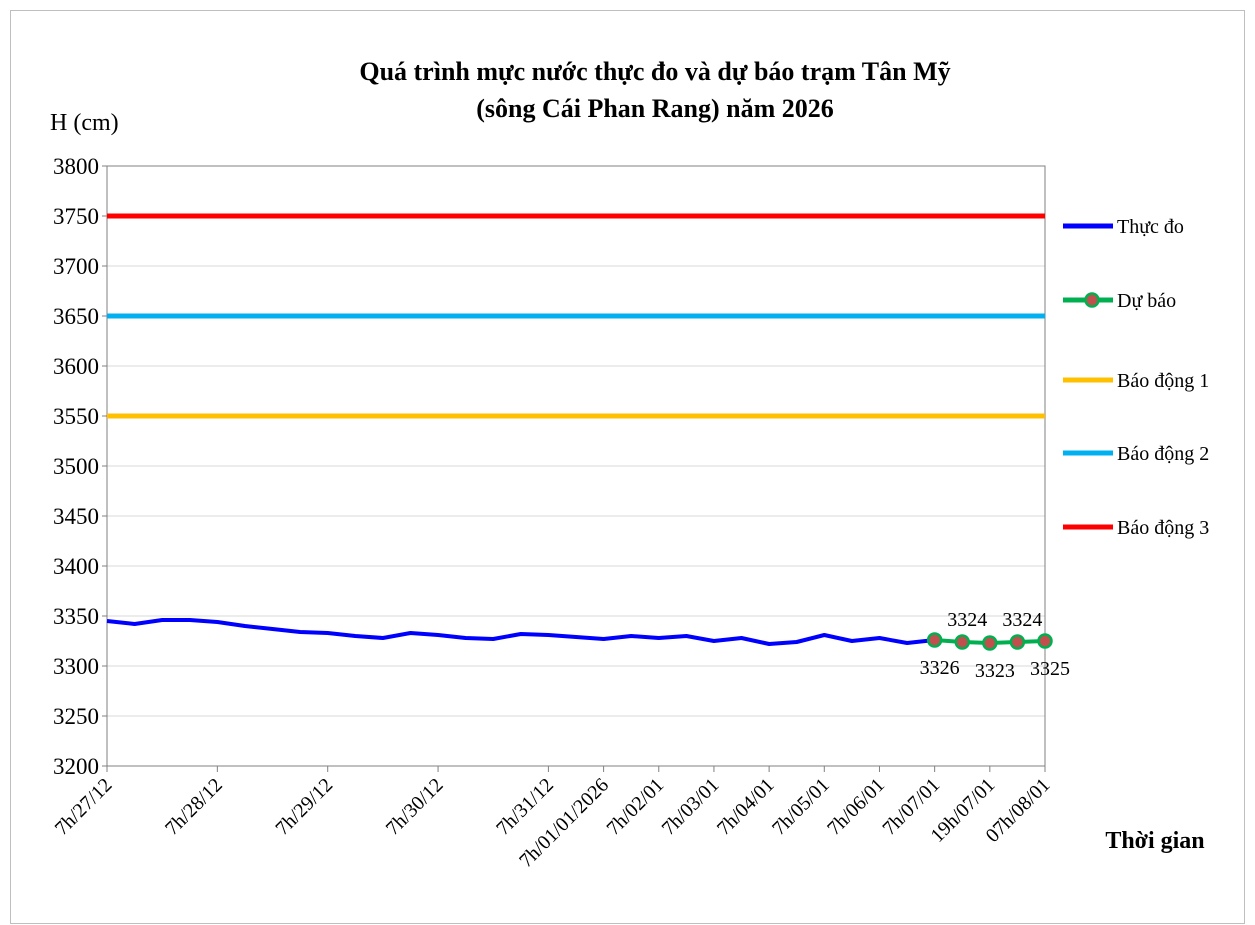 This screenshot has width=1255, height=925. I want to click on legend-label: Báo động 3, so click(1163, 528).